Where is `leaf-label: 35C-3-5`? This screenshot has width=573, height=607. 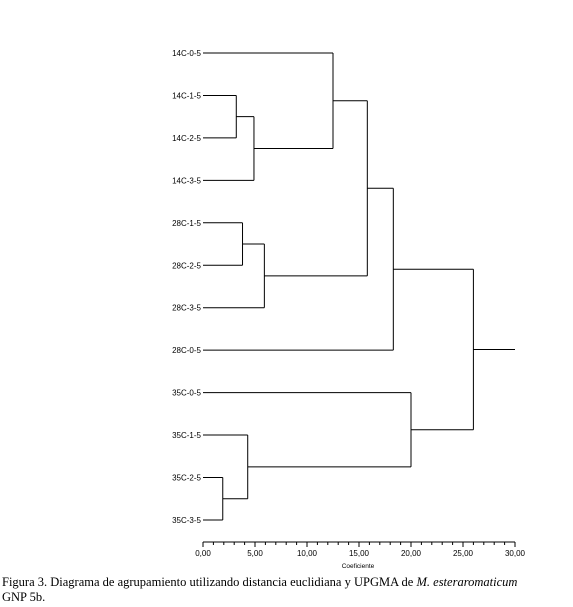
leaf-label: 35C-3-5 is located at coordinates (186, 520).